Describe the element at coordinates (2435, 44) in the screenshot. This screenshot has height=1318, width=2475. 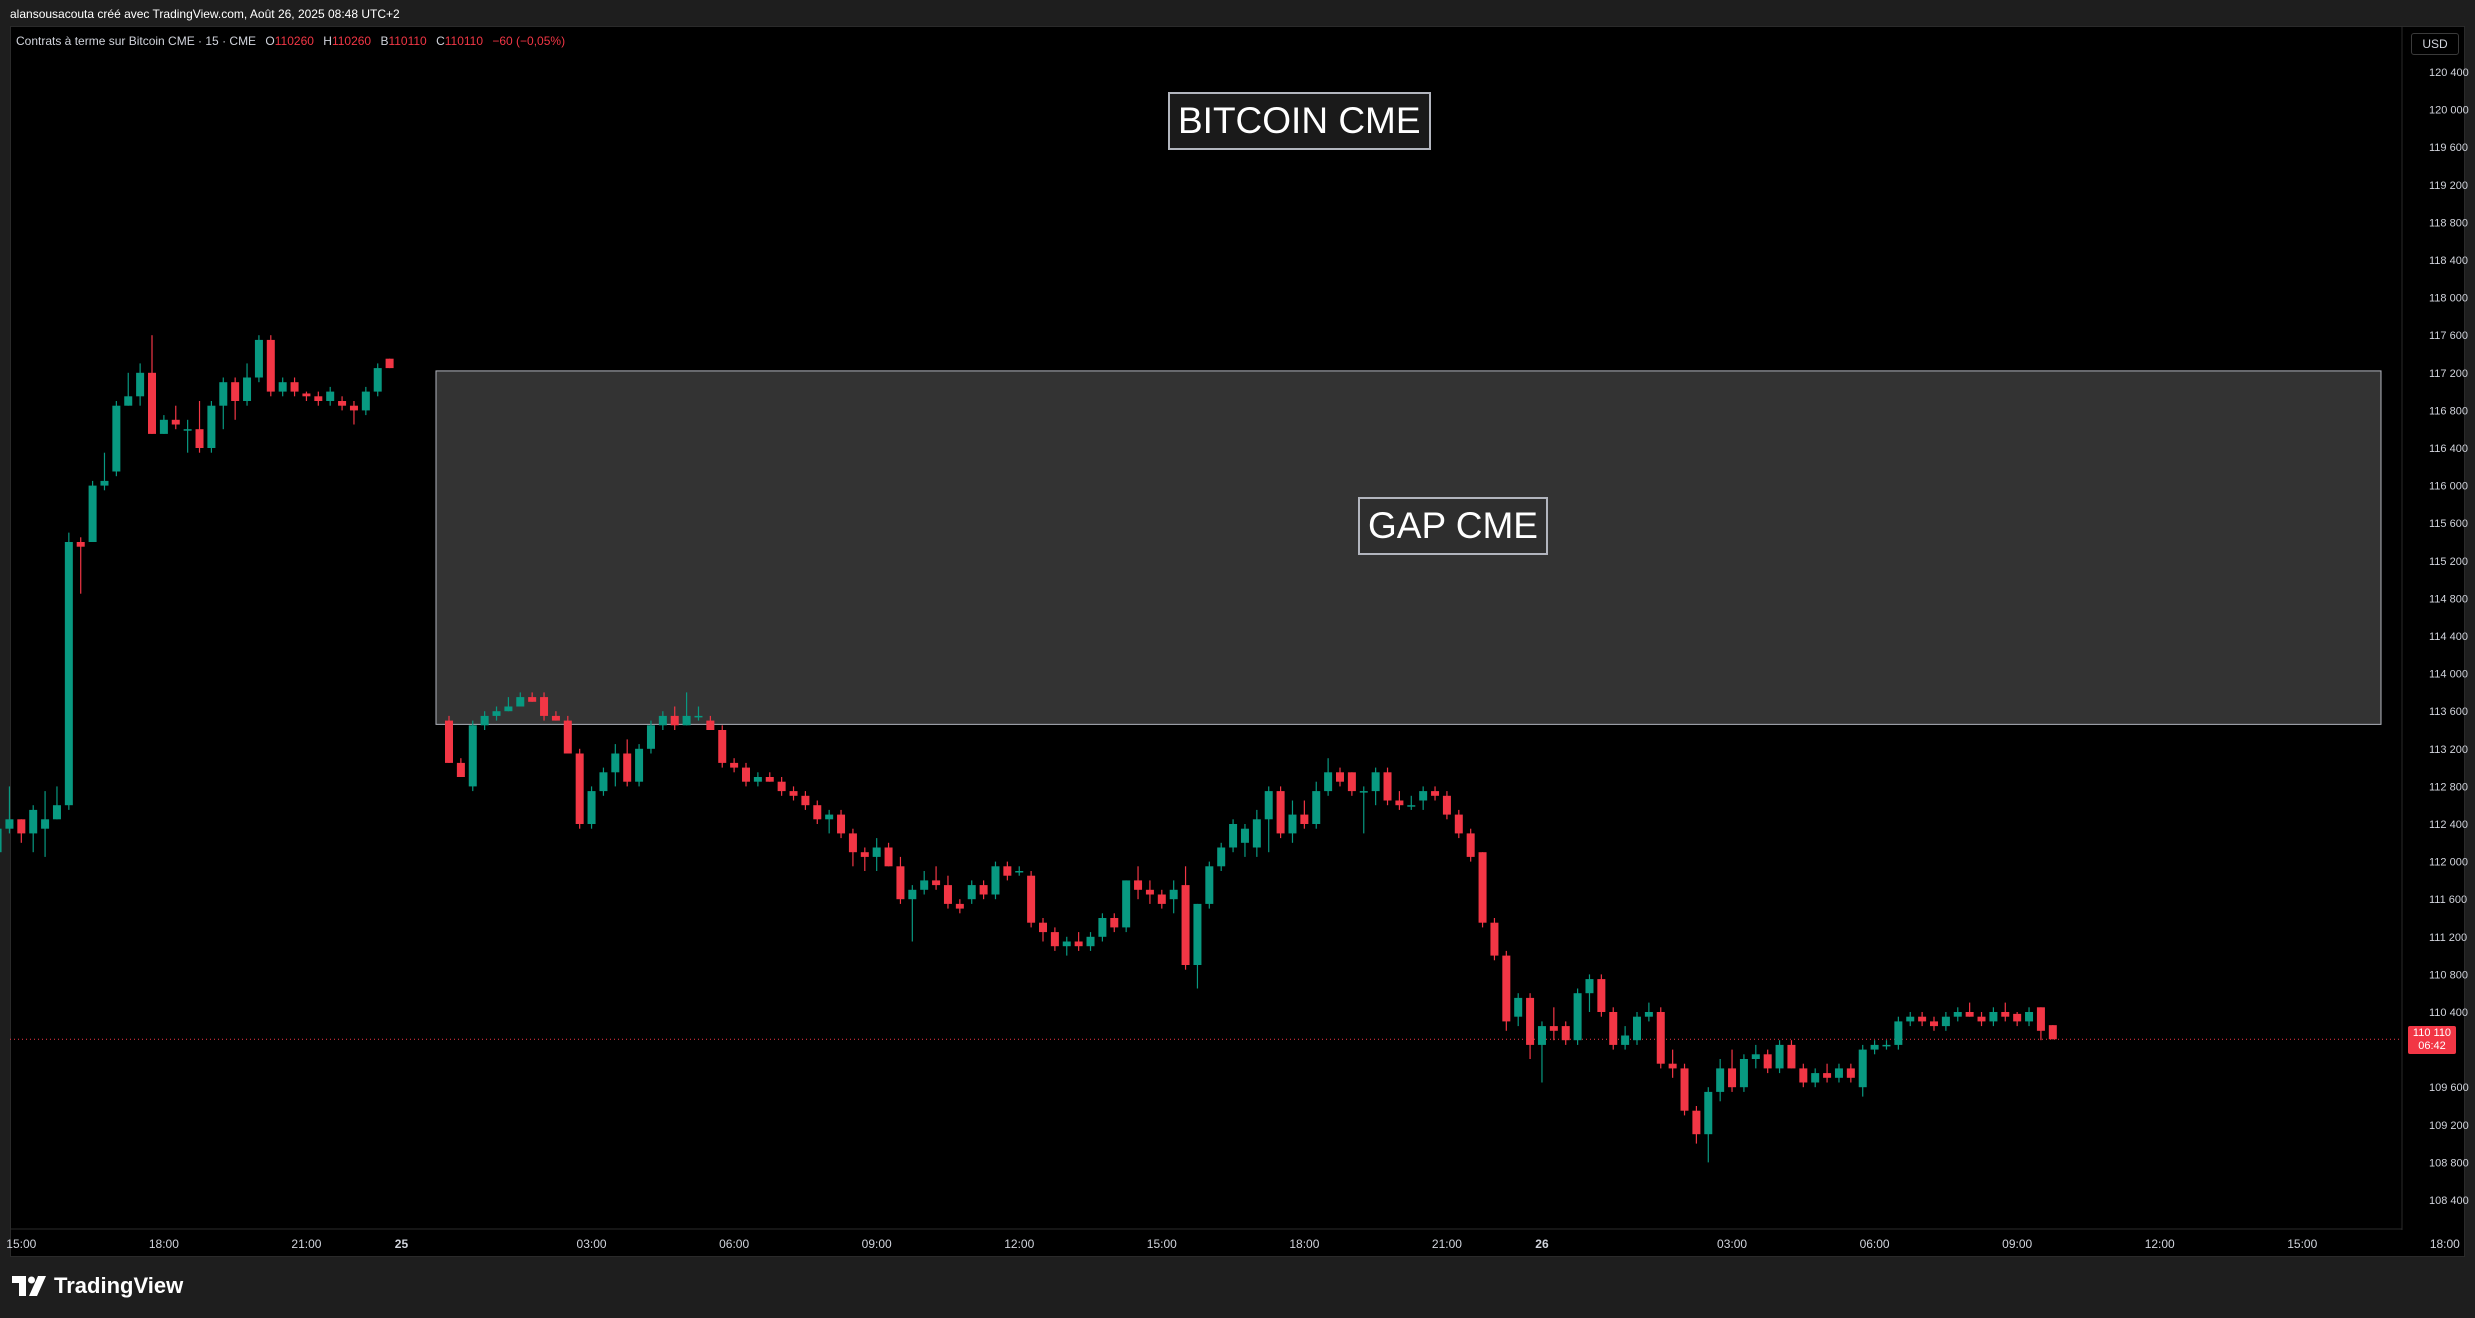
I see `currency-button: USD` at that location.